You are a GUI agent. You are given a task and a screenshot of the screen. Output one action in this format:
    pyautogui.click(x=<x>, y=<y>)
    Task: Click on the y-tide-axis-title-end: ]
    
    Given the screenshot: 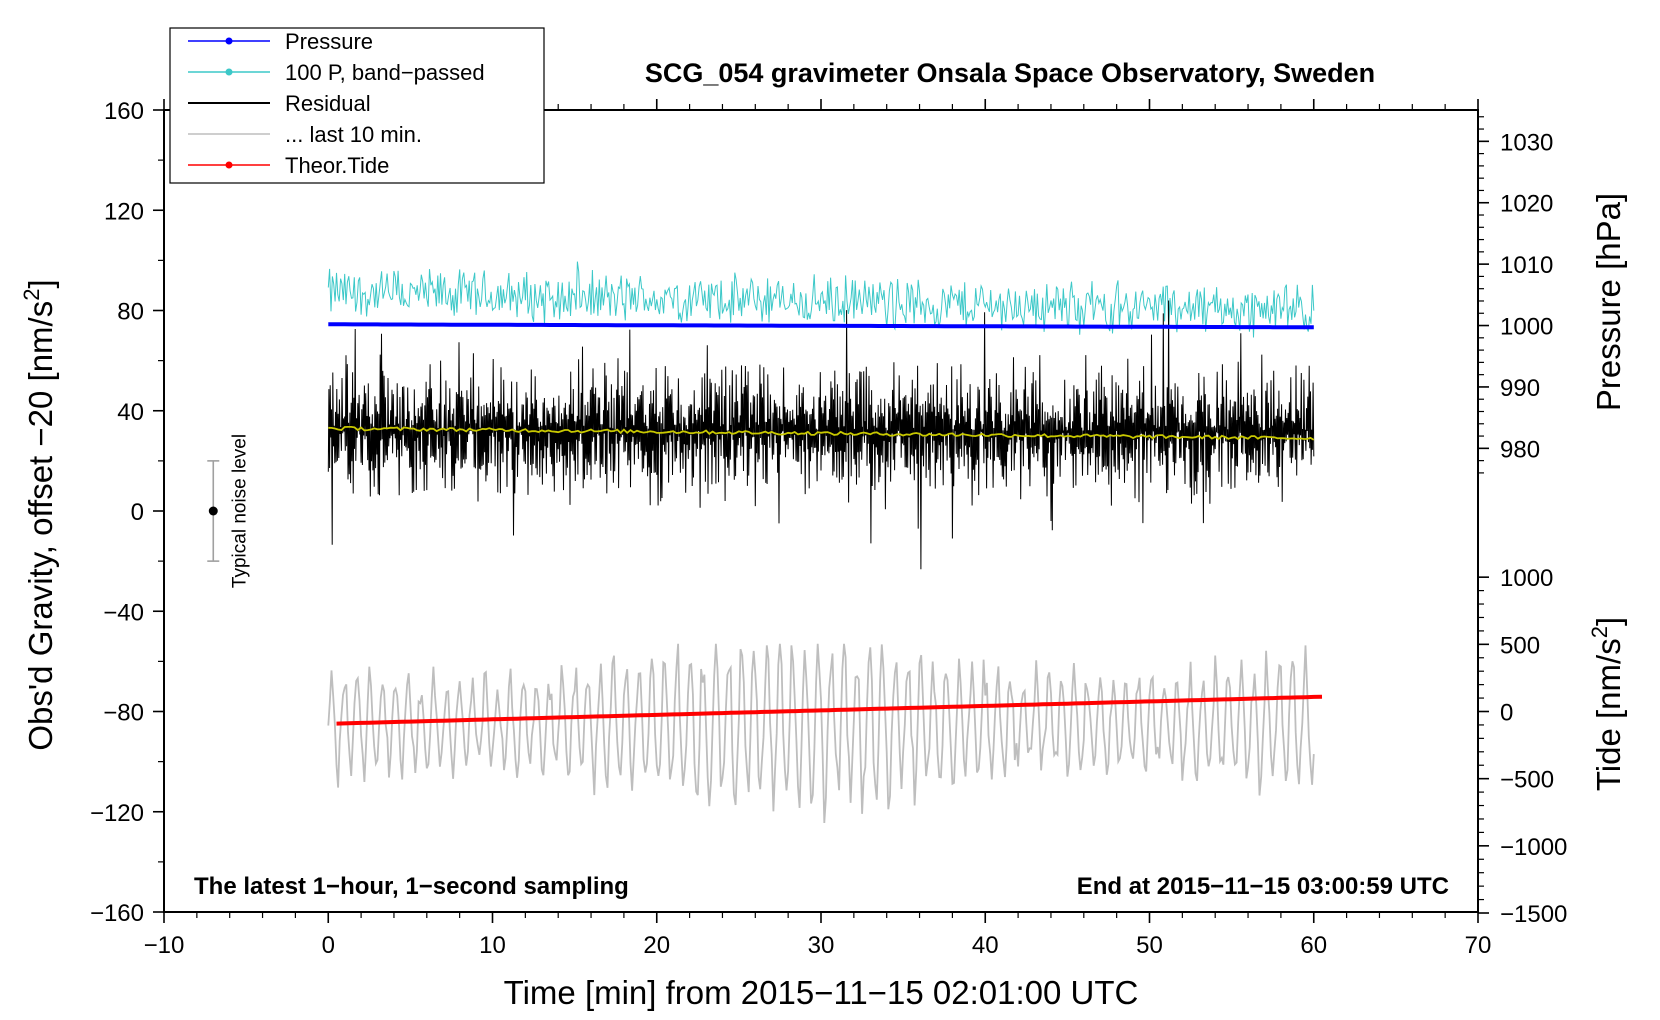 What is the action you would take?
    pyautogui.click(x=1608, y=621)
    